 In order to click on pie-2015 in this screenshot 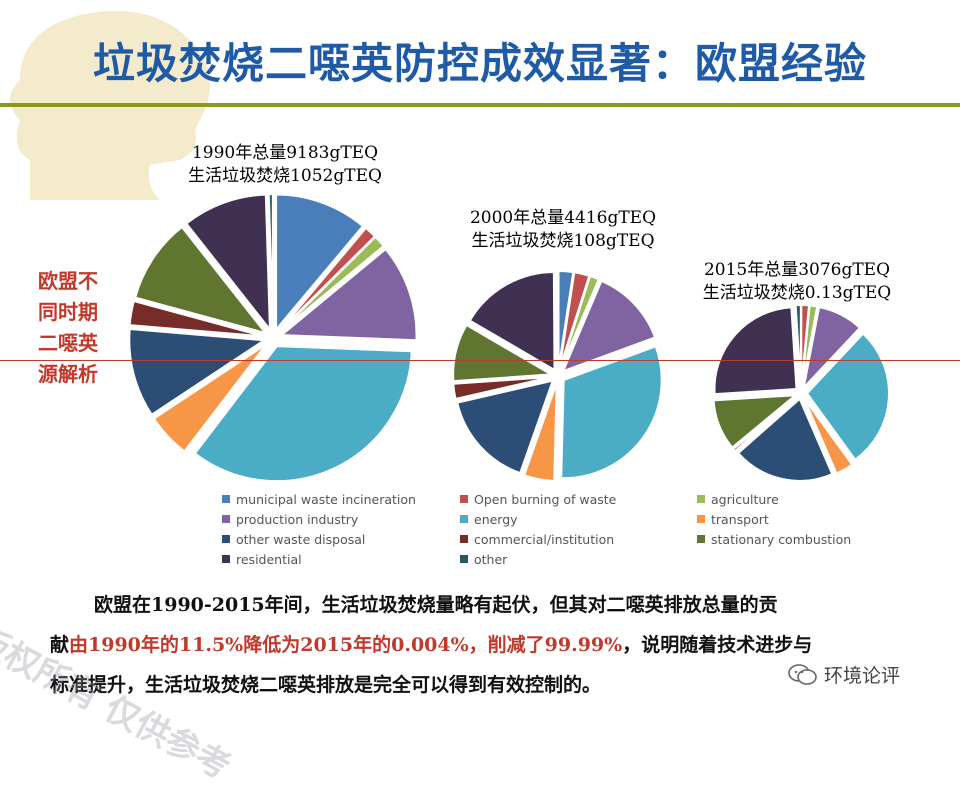, I will do `click(801, 393)`.